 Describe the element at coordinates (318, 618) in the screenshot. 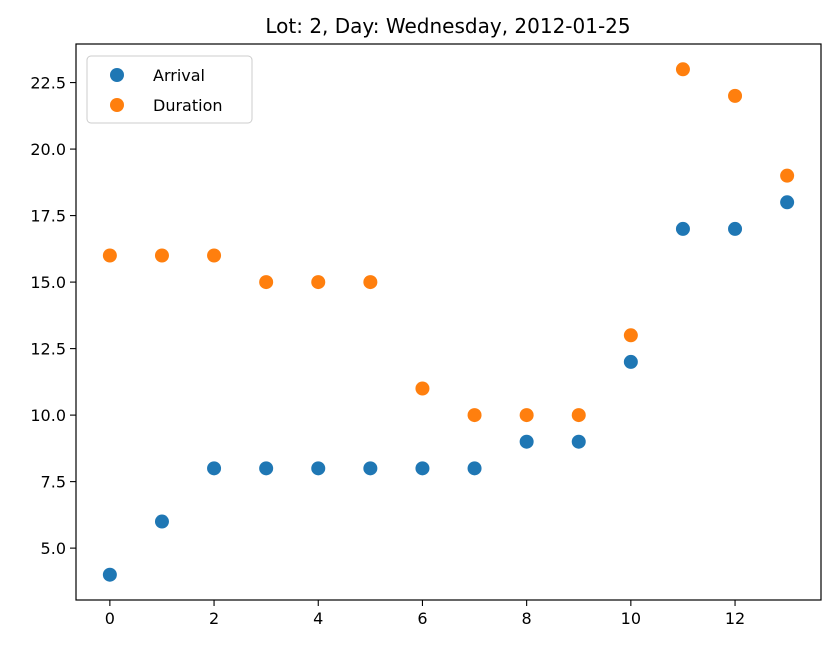

I see `x-tick-label: 4` at that location.